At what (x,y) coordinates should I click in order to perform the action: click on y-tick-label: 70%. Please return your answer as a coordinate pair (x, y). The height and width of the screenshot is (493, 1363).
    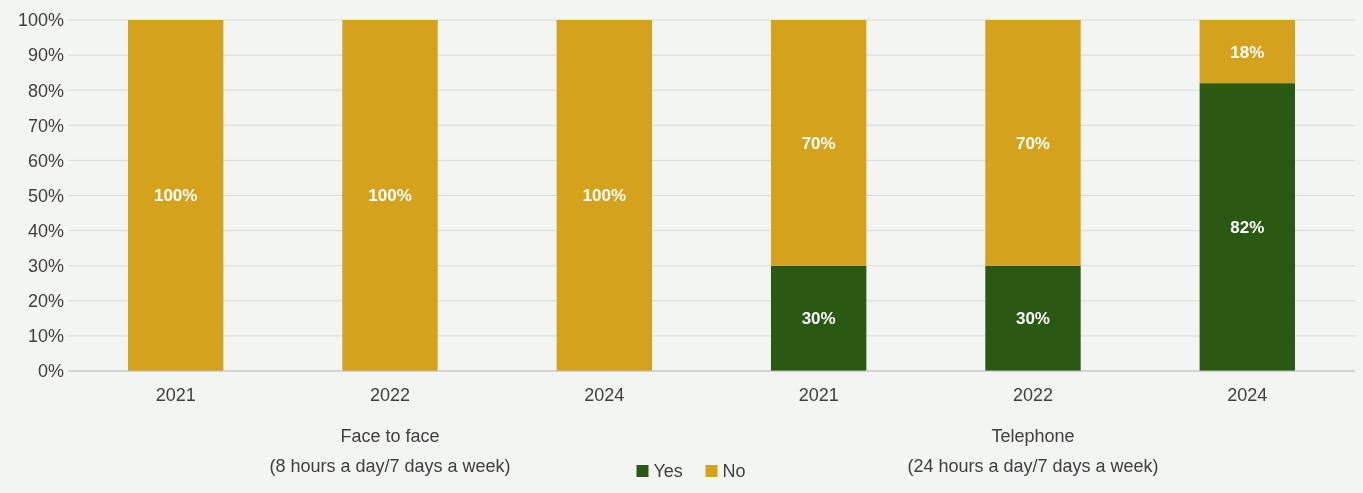
    Looking at the image, I should click on (45, 125).